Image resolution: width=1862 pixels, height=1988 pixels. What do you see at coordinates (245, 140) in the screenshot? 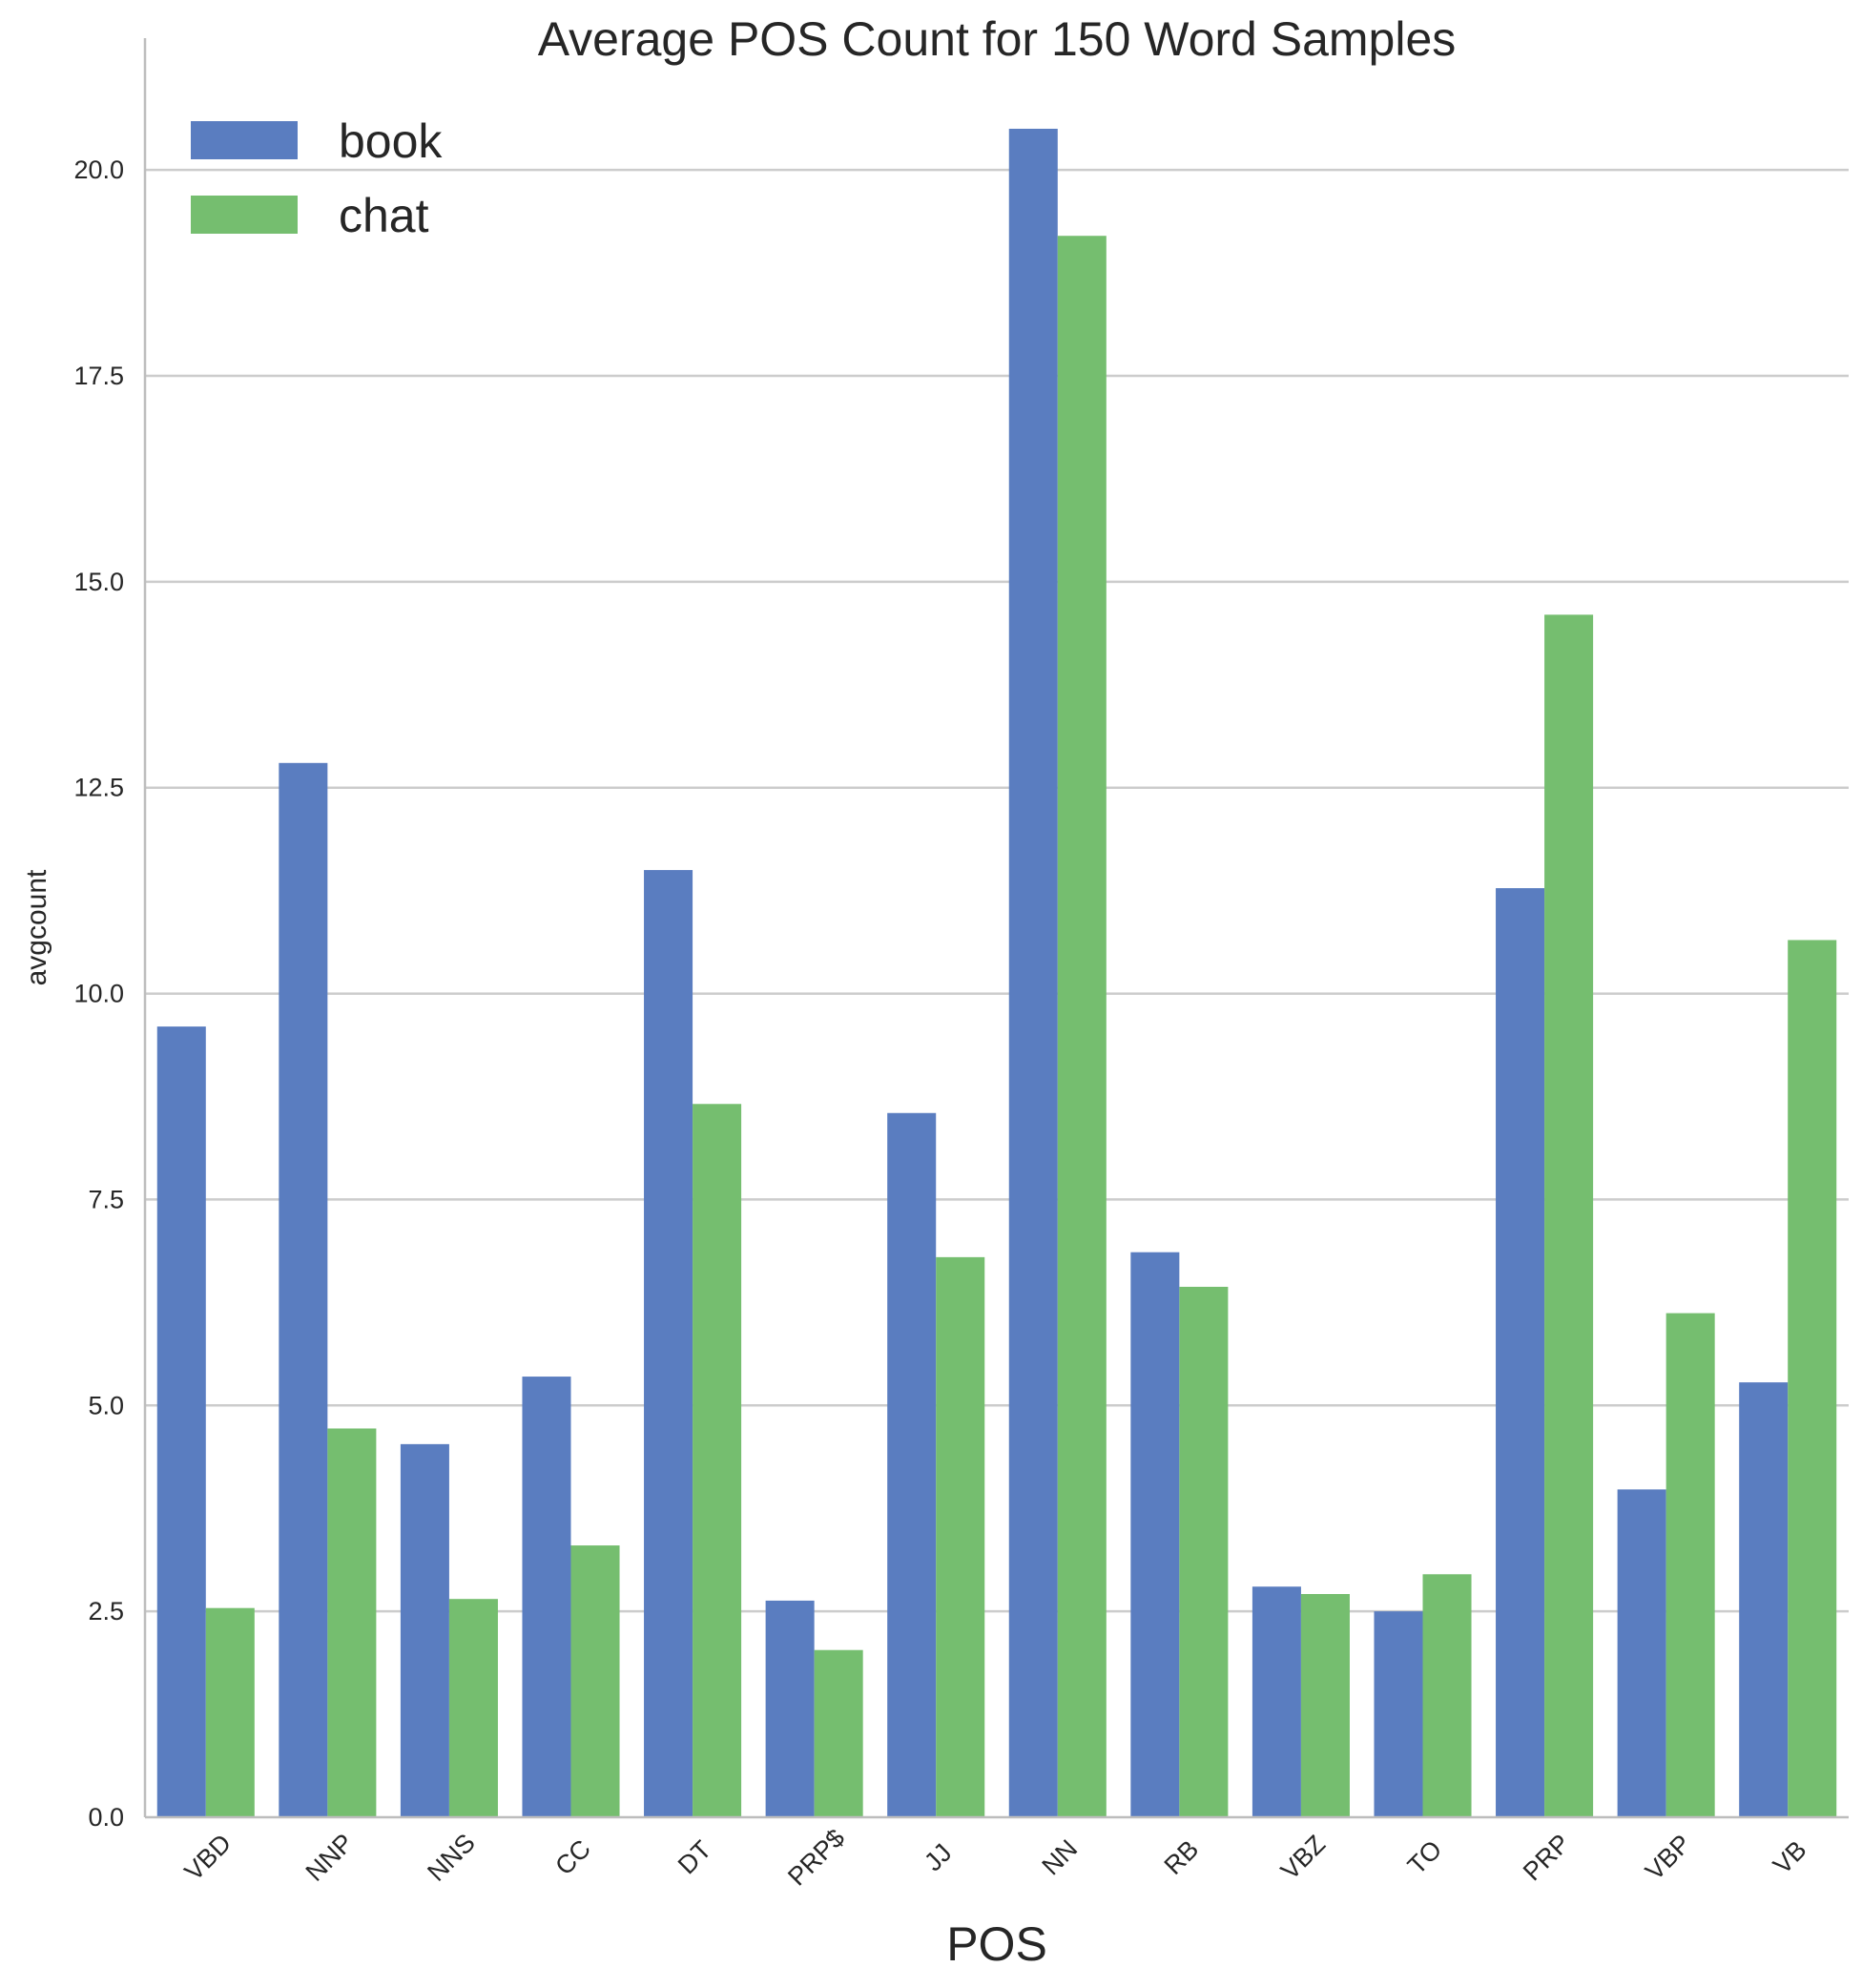
I see `legend-swatch-book` at bounding box center [245, 140].